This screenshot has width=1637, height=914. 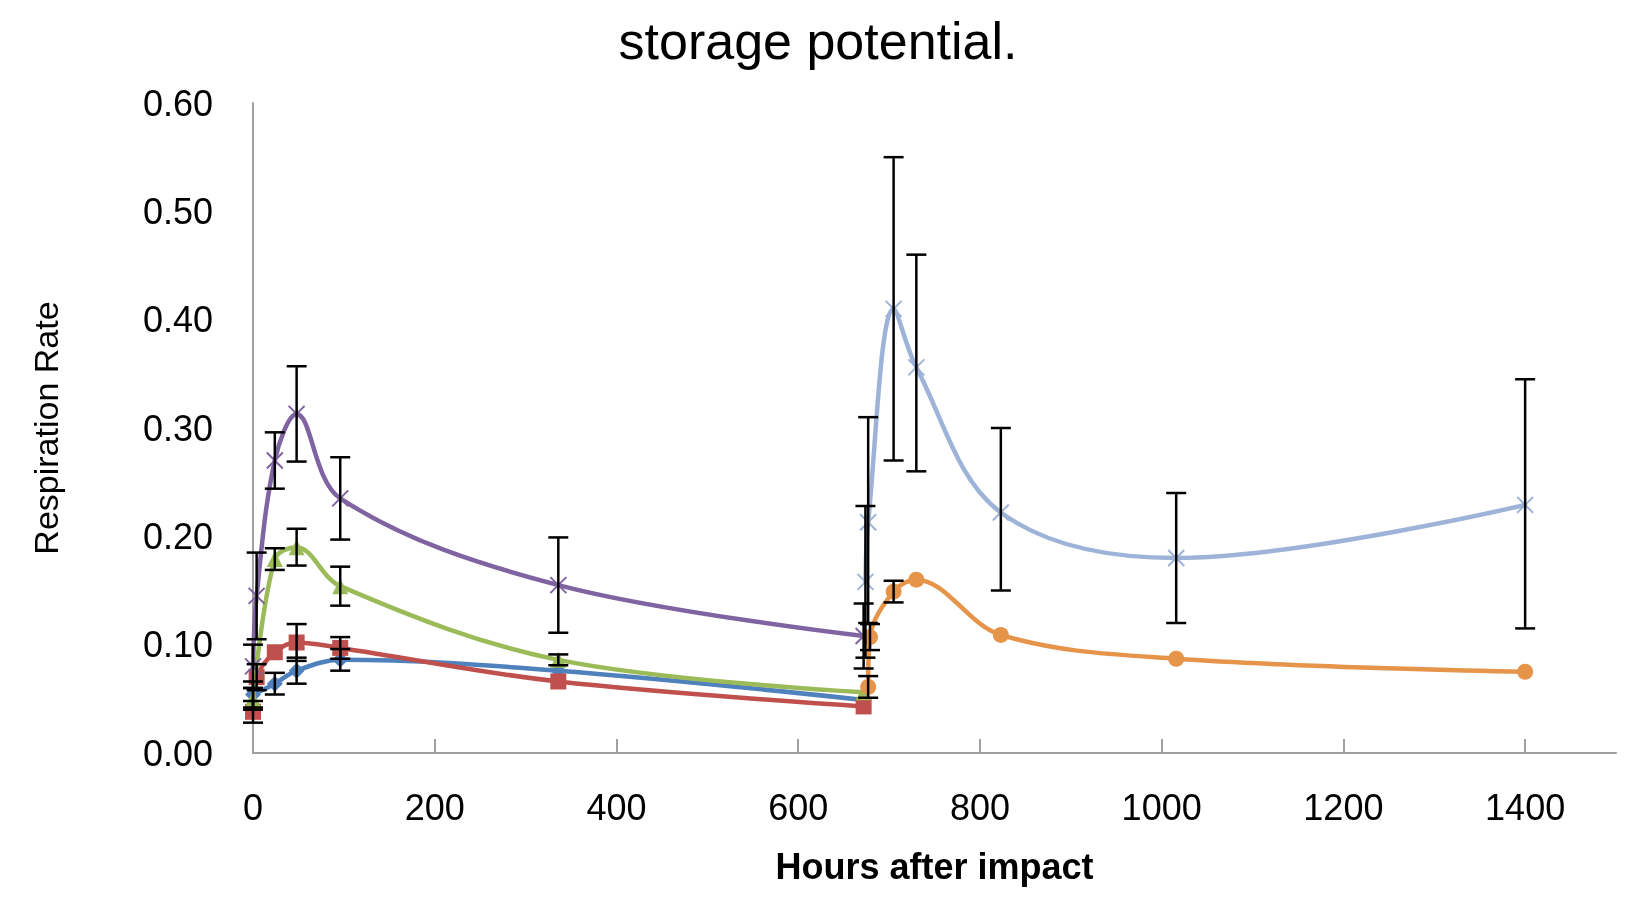 What do you see at coordinates (177, 103) in the screenshot?
I see `y-tick-label: 0.60` at bounding box center [177, 103].